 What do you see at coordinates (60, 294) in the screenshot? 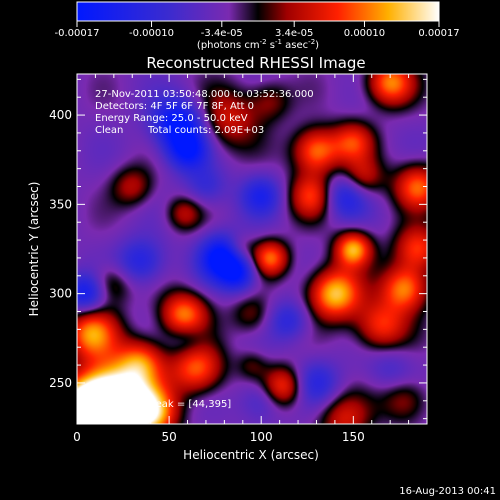
I see `y-tick-label: 300` at bounding box center [60, 294].